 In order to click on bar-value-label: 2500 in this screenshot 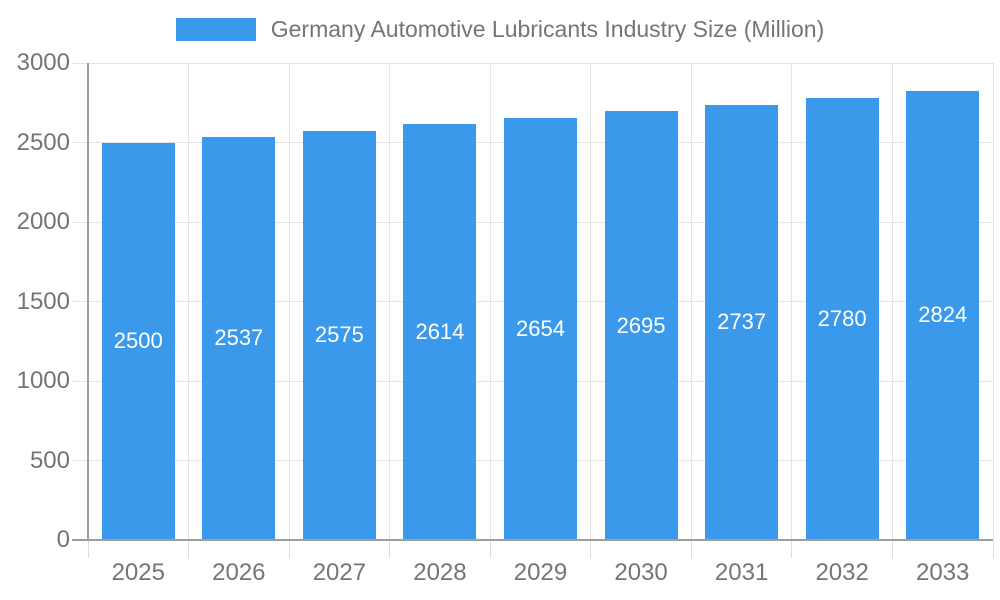, I will do `click(138, 341)`.